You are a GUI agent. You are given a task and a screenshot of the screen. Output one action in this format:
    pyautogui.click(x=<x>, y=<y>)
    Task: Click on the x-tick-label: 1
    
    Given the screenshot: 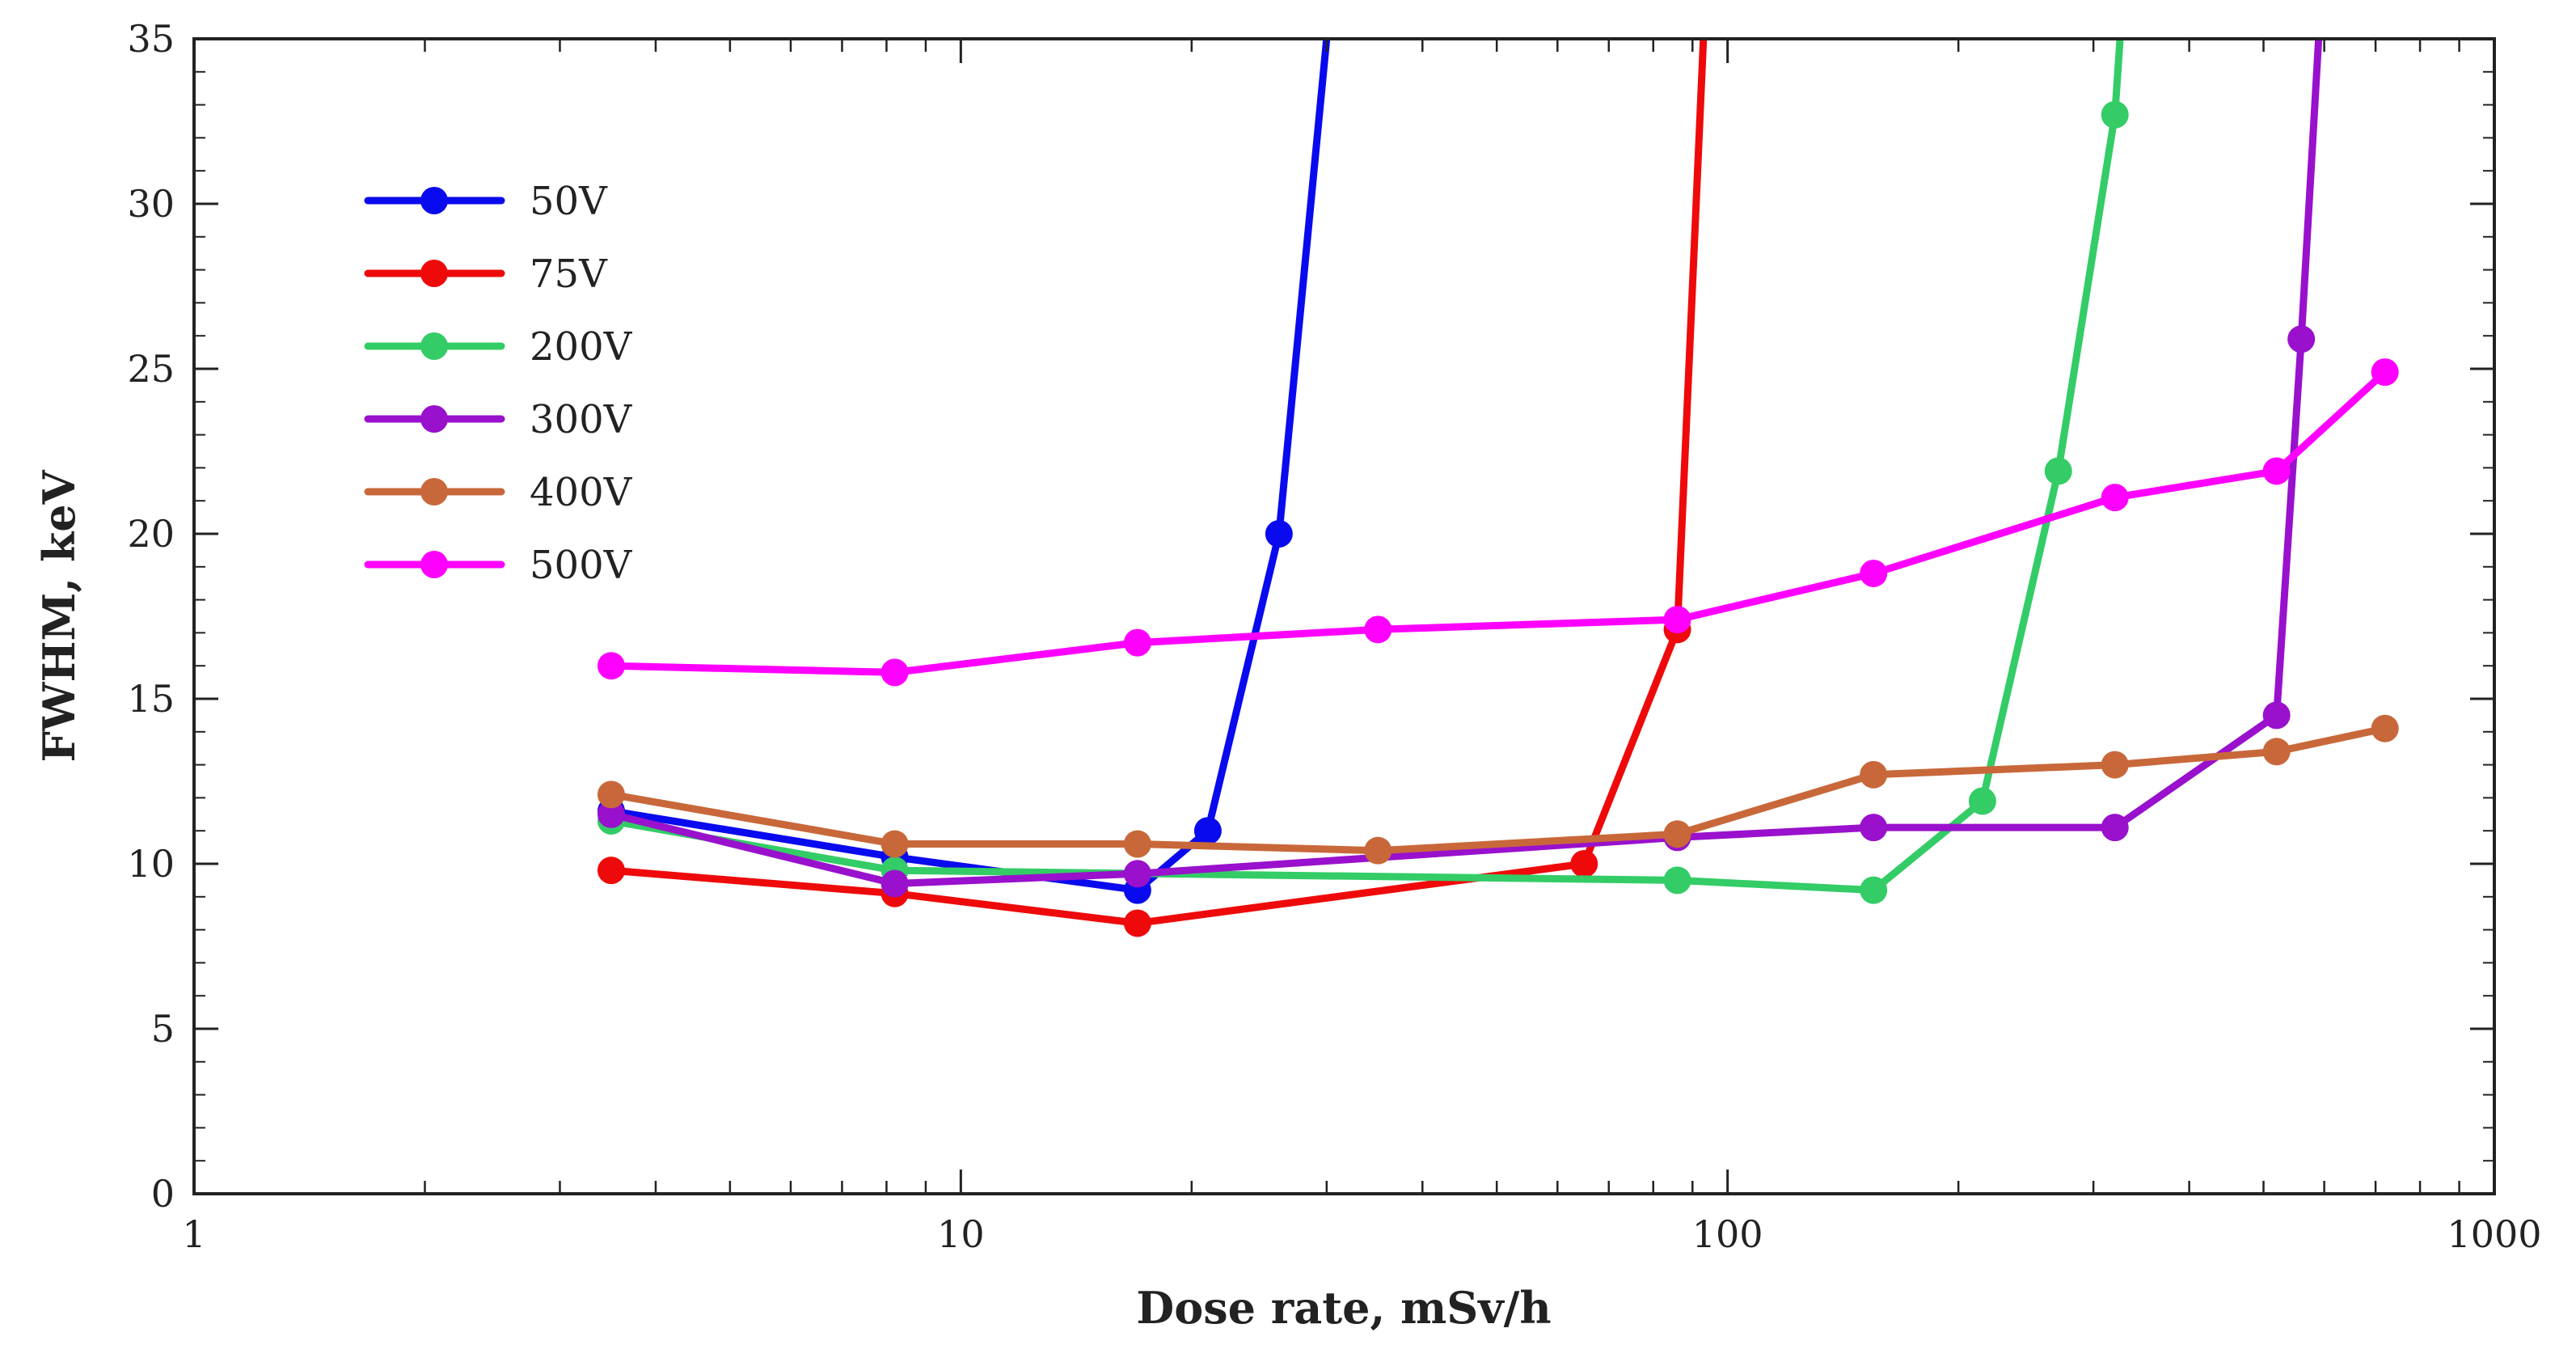 What is the action you would take?
    pyautogui.click(x=193, y=1234)
    